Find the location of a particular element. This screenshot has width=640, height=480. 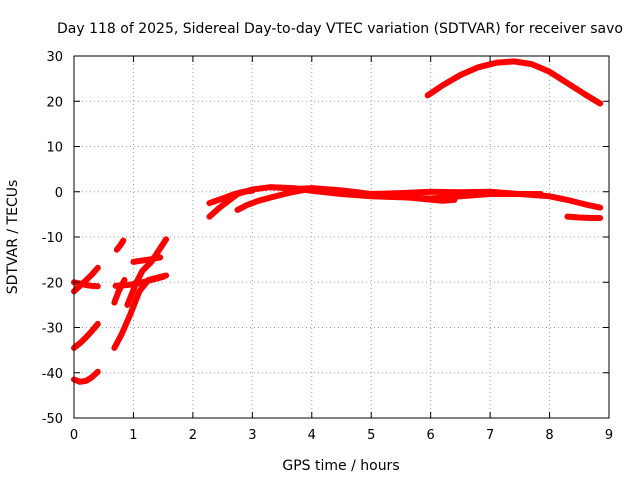

y-tick-label: 0 is located at coordinates (59, 193).